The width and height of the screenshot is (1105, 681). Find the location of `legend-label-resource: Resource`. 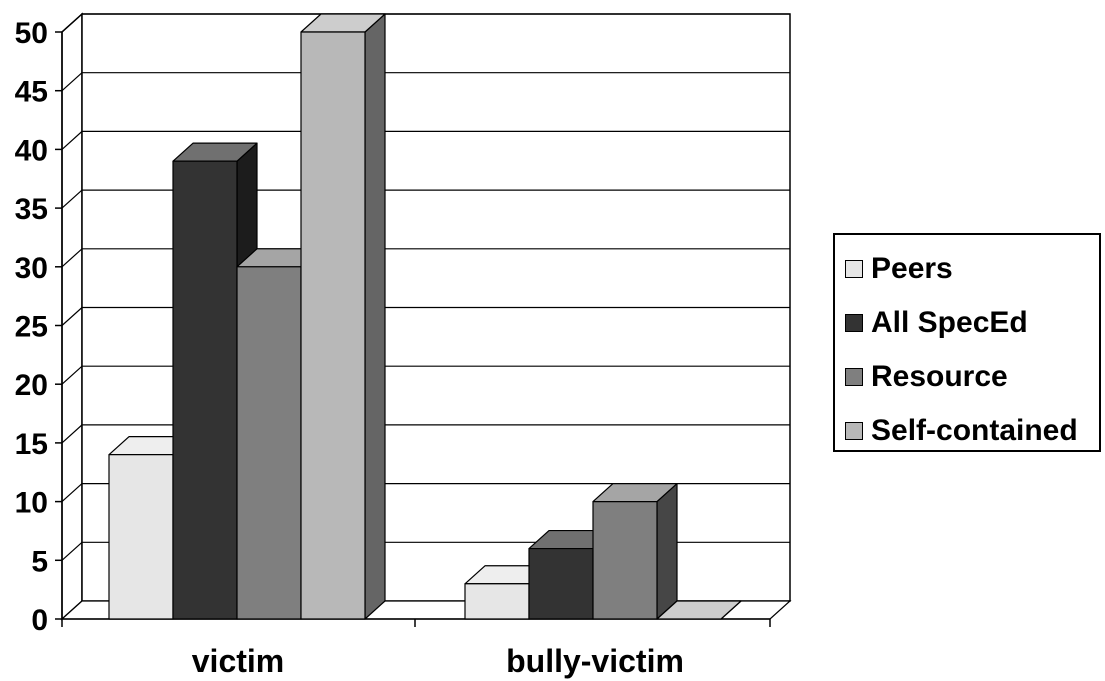

legend-label-resource: Resource is located at coordinates (939, 376).